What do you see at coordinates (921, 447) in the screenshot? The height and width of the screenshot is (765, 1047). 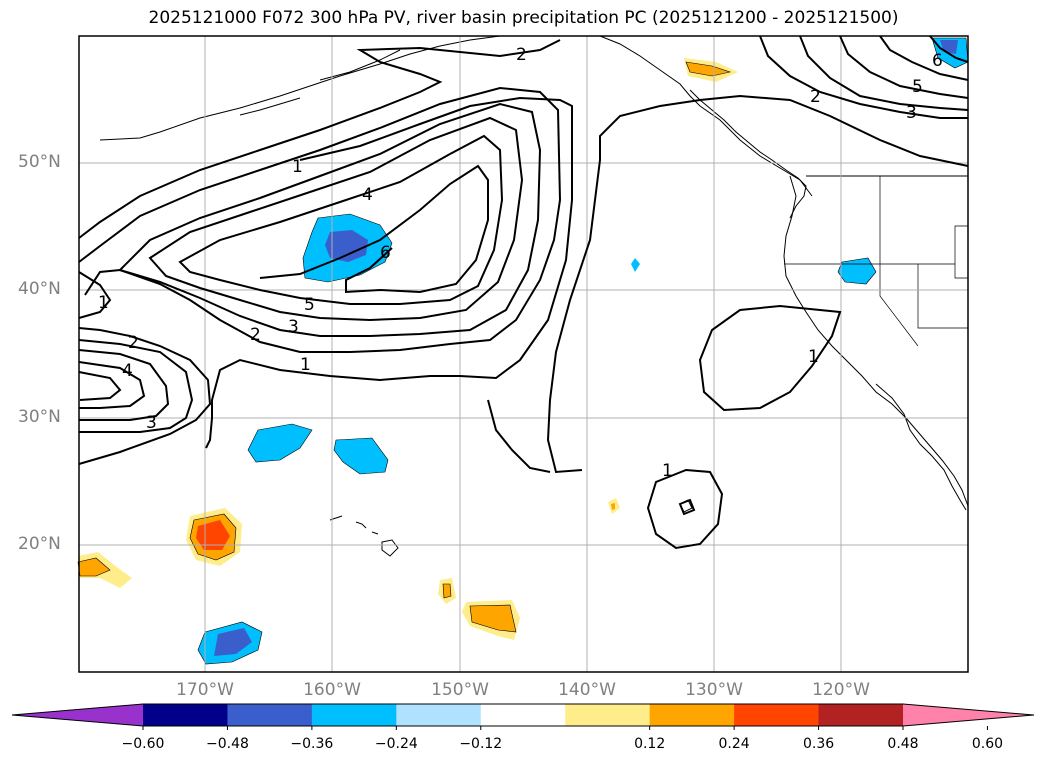 I see `coastline-baja` at bounding box center [921, 447].